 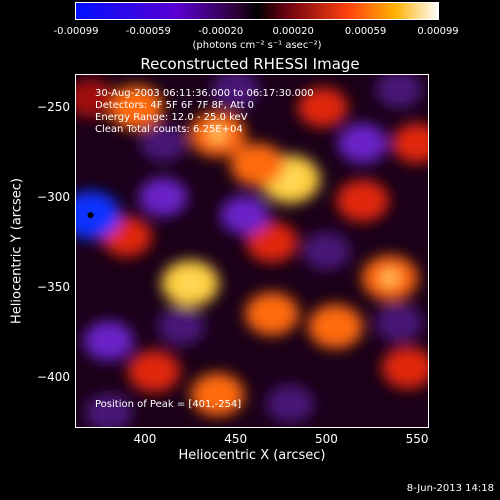 I want to click on time-range-annotation: 30-Aug-2003 06:11:36.000 to 06:17:30.000, so click(x=204, y=93).